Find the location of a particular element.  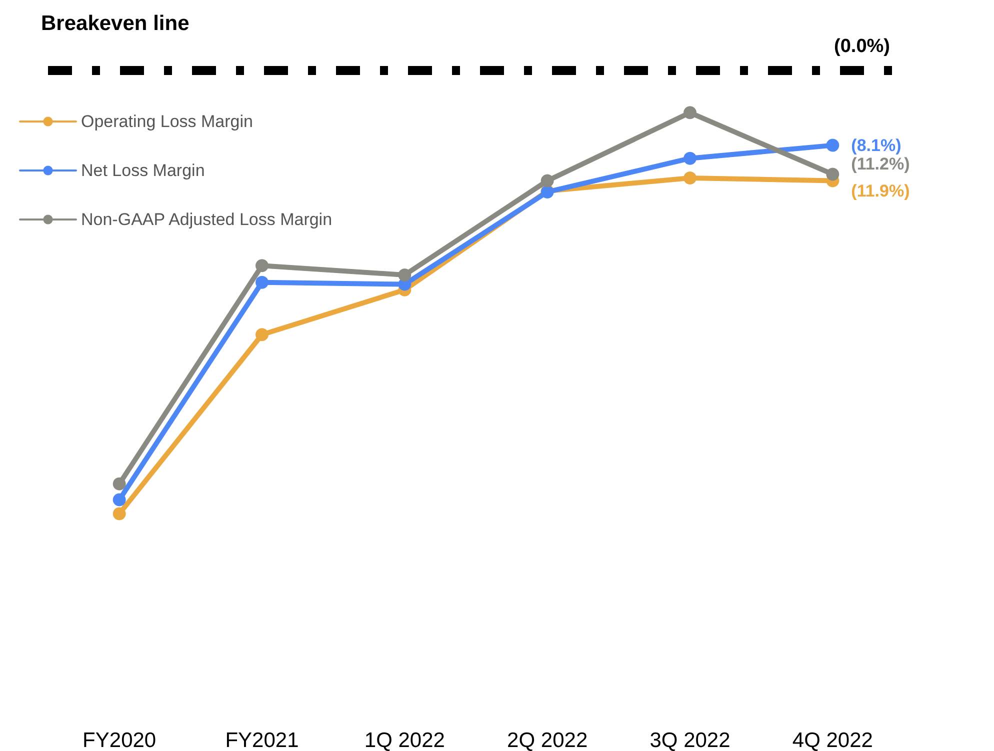

legend-label: Net Loss Margin is located at coordinates (143, 170).